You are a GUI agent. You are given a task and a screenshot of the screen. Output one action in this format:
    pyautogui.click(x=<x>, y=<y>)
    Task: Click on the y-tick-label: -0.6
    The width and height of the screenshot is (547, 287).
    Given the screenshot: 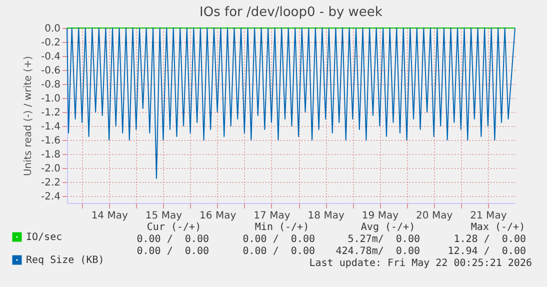 What is the action you would take?
    pyautogui.click(x=50, y=71)
    